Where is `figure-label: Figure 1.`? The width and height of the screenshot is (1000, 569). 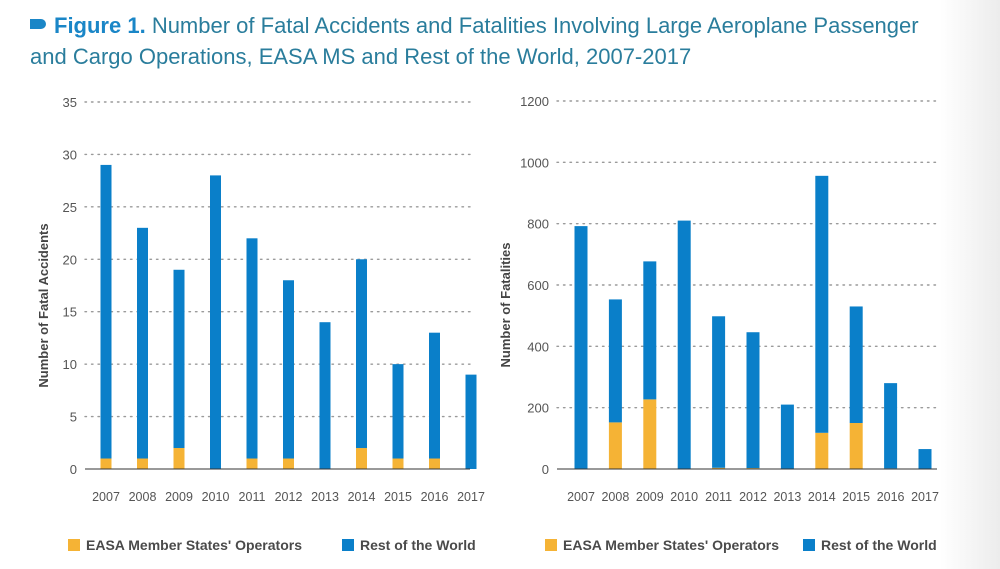 figure-label: Figure 1. is located at coordinates (100, 25).